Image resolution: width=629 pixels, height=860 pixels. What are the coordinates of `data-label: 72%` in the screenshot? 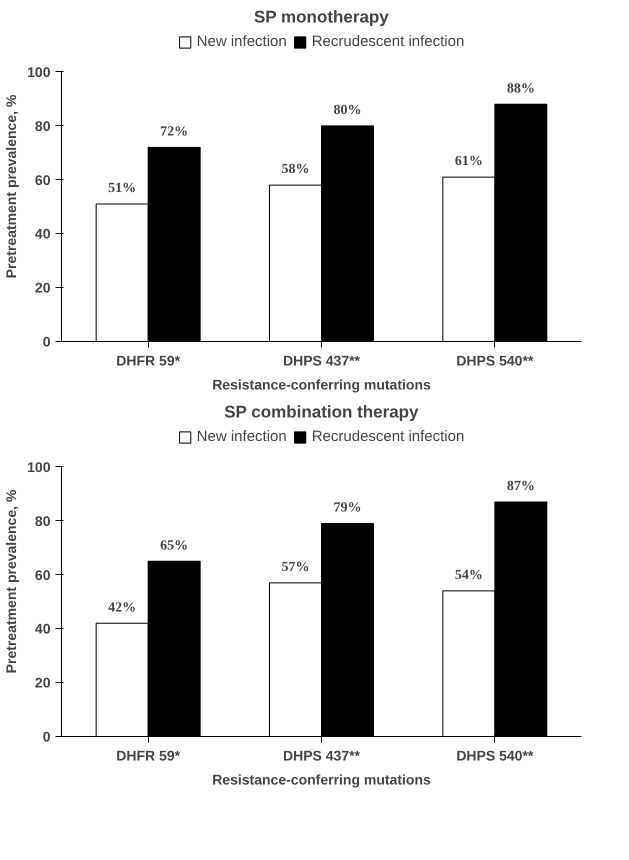 It's located at (174, 132).